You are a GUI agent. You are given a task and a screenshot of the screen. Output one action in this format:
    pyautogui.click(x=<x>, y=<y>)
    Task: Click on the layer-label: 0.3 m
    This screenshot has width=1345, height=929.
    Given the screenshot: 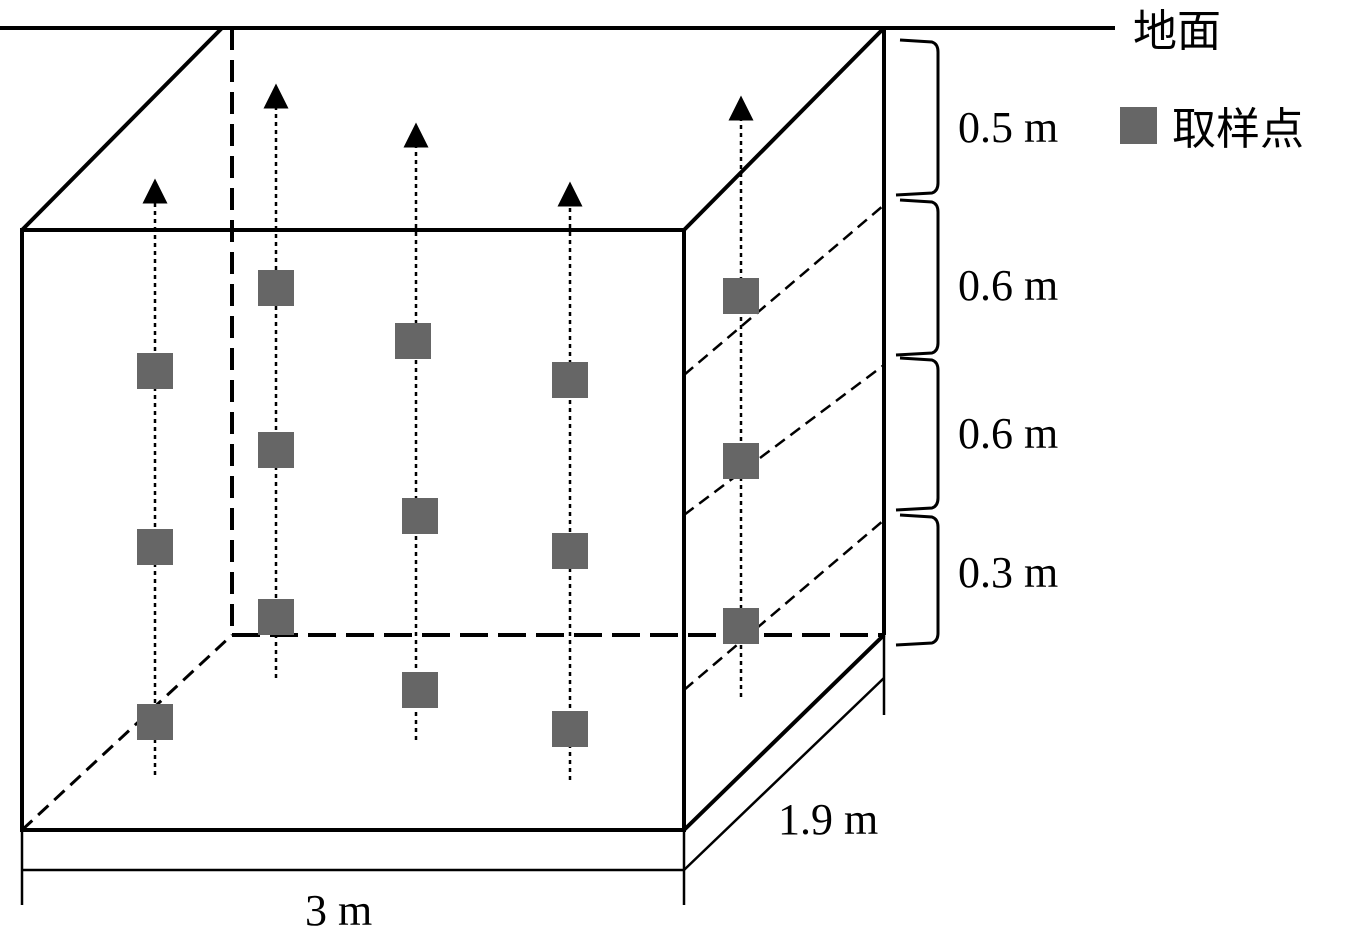 What is the action you would take?
    pyautogui.click(x=1008, y=572)
    